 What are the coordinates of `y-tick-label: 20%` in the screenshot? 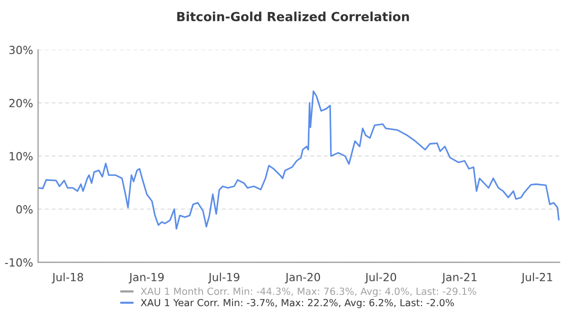 It's located at (21, 103).